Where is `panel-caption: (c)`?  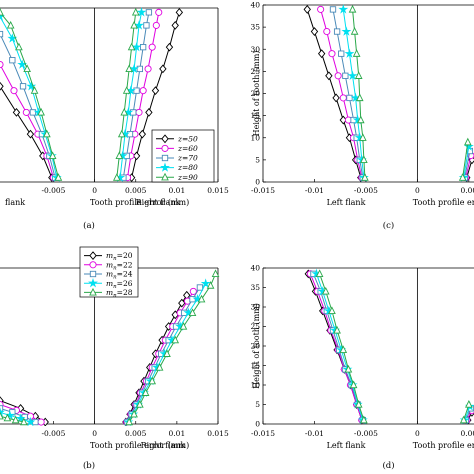 panel-caption: (c) is located at coordinates (388, 225).